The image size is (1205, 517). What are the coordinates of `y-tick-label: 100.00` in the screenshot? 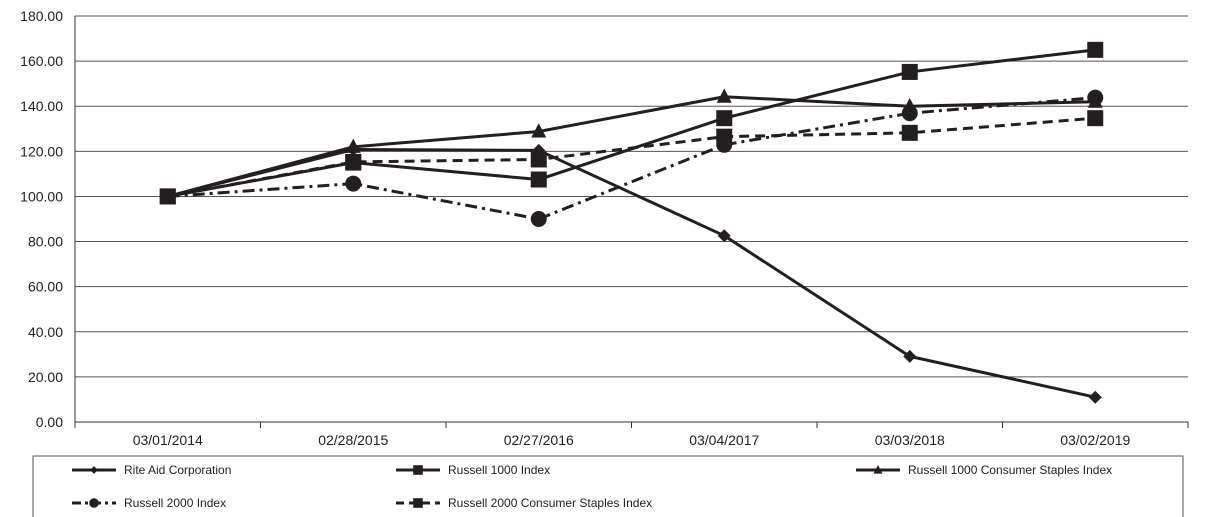 It's located at (41, 196).